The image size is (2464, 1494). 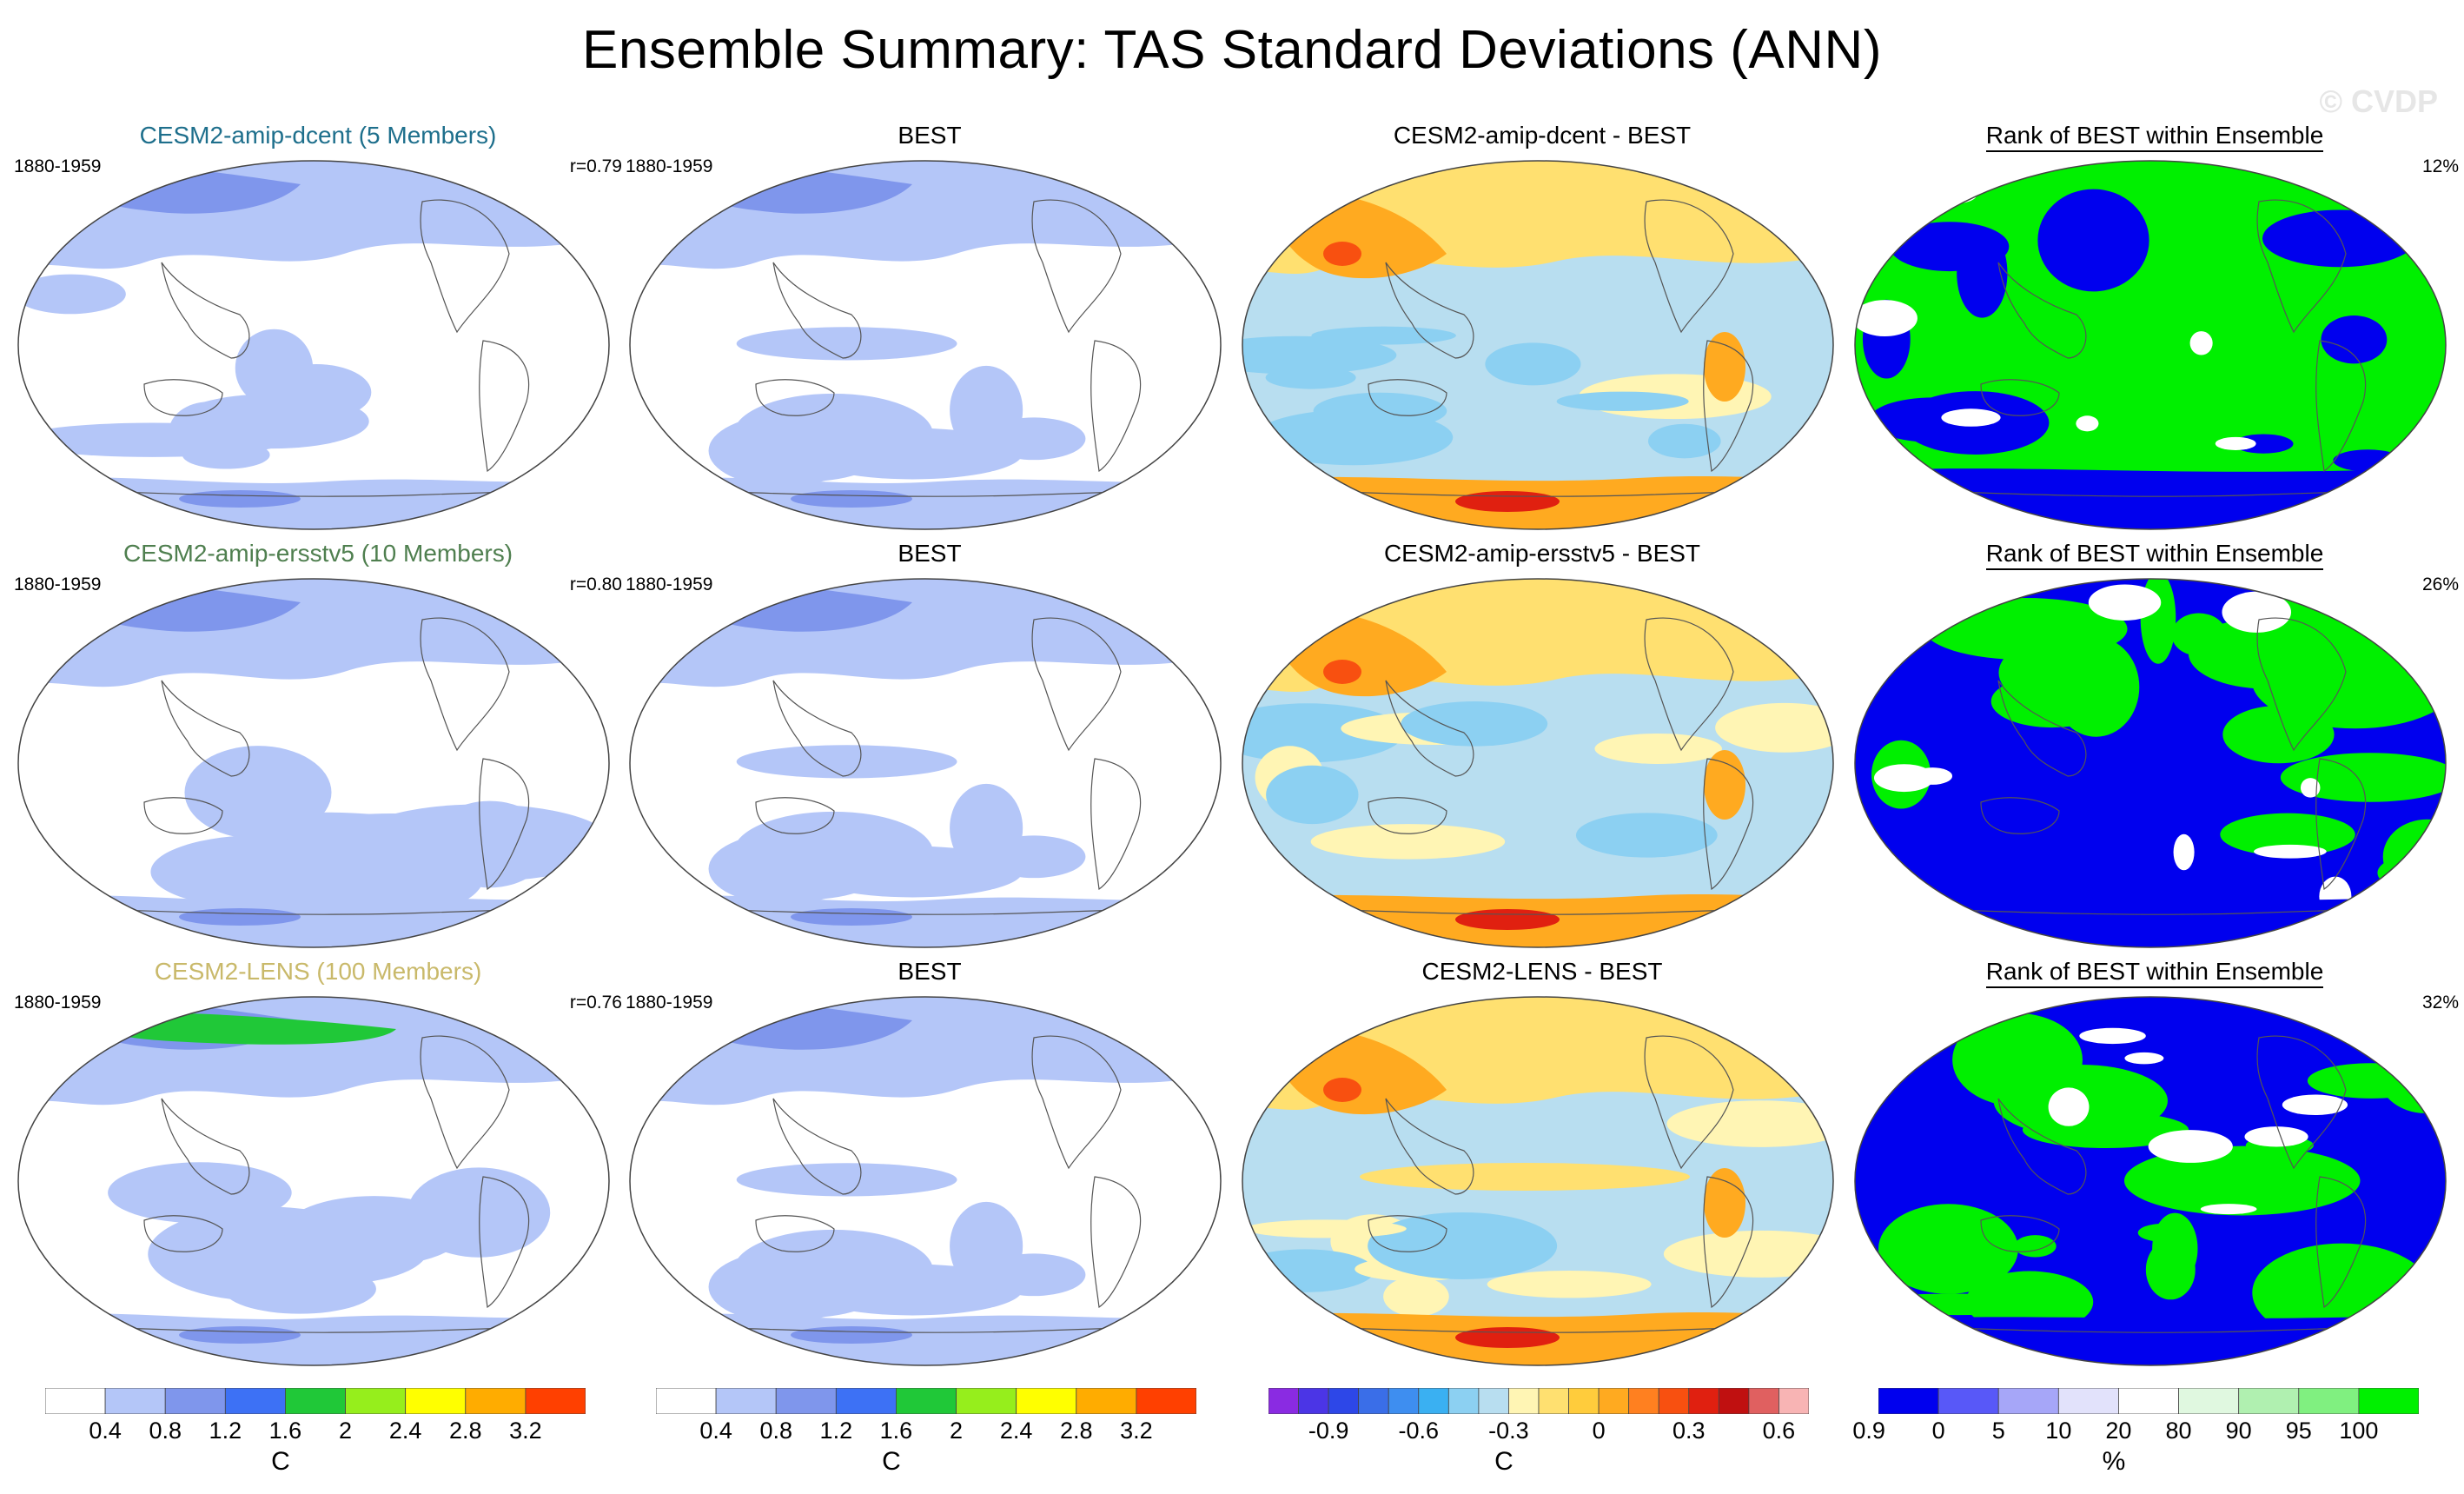 What do you see at coordinates (1507, 1338) in the screenshot?
I see `diff-antarctic-hot` at bounding box center [1507, 1338].